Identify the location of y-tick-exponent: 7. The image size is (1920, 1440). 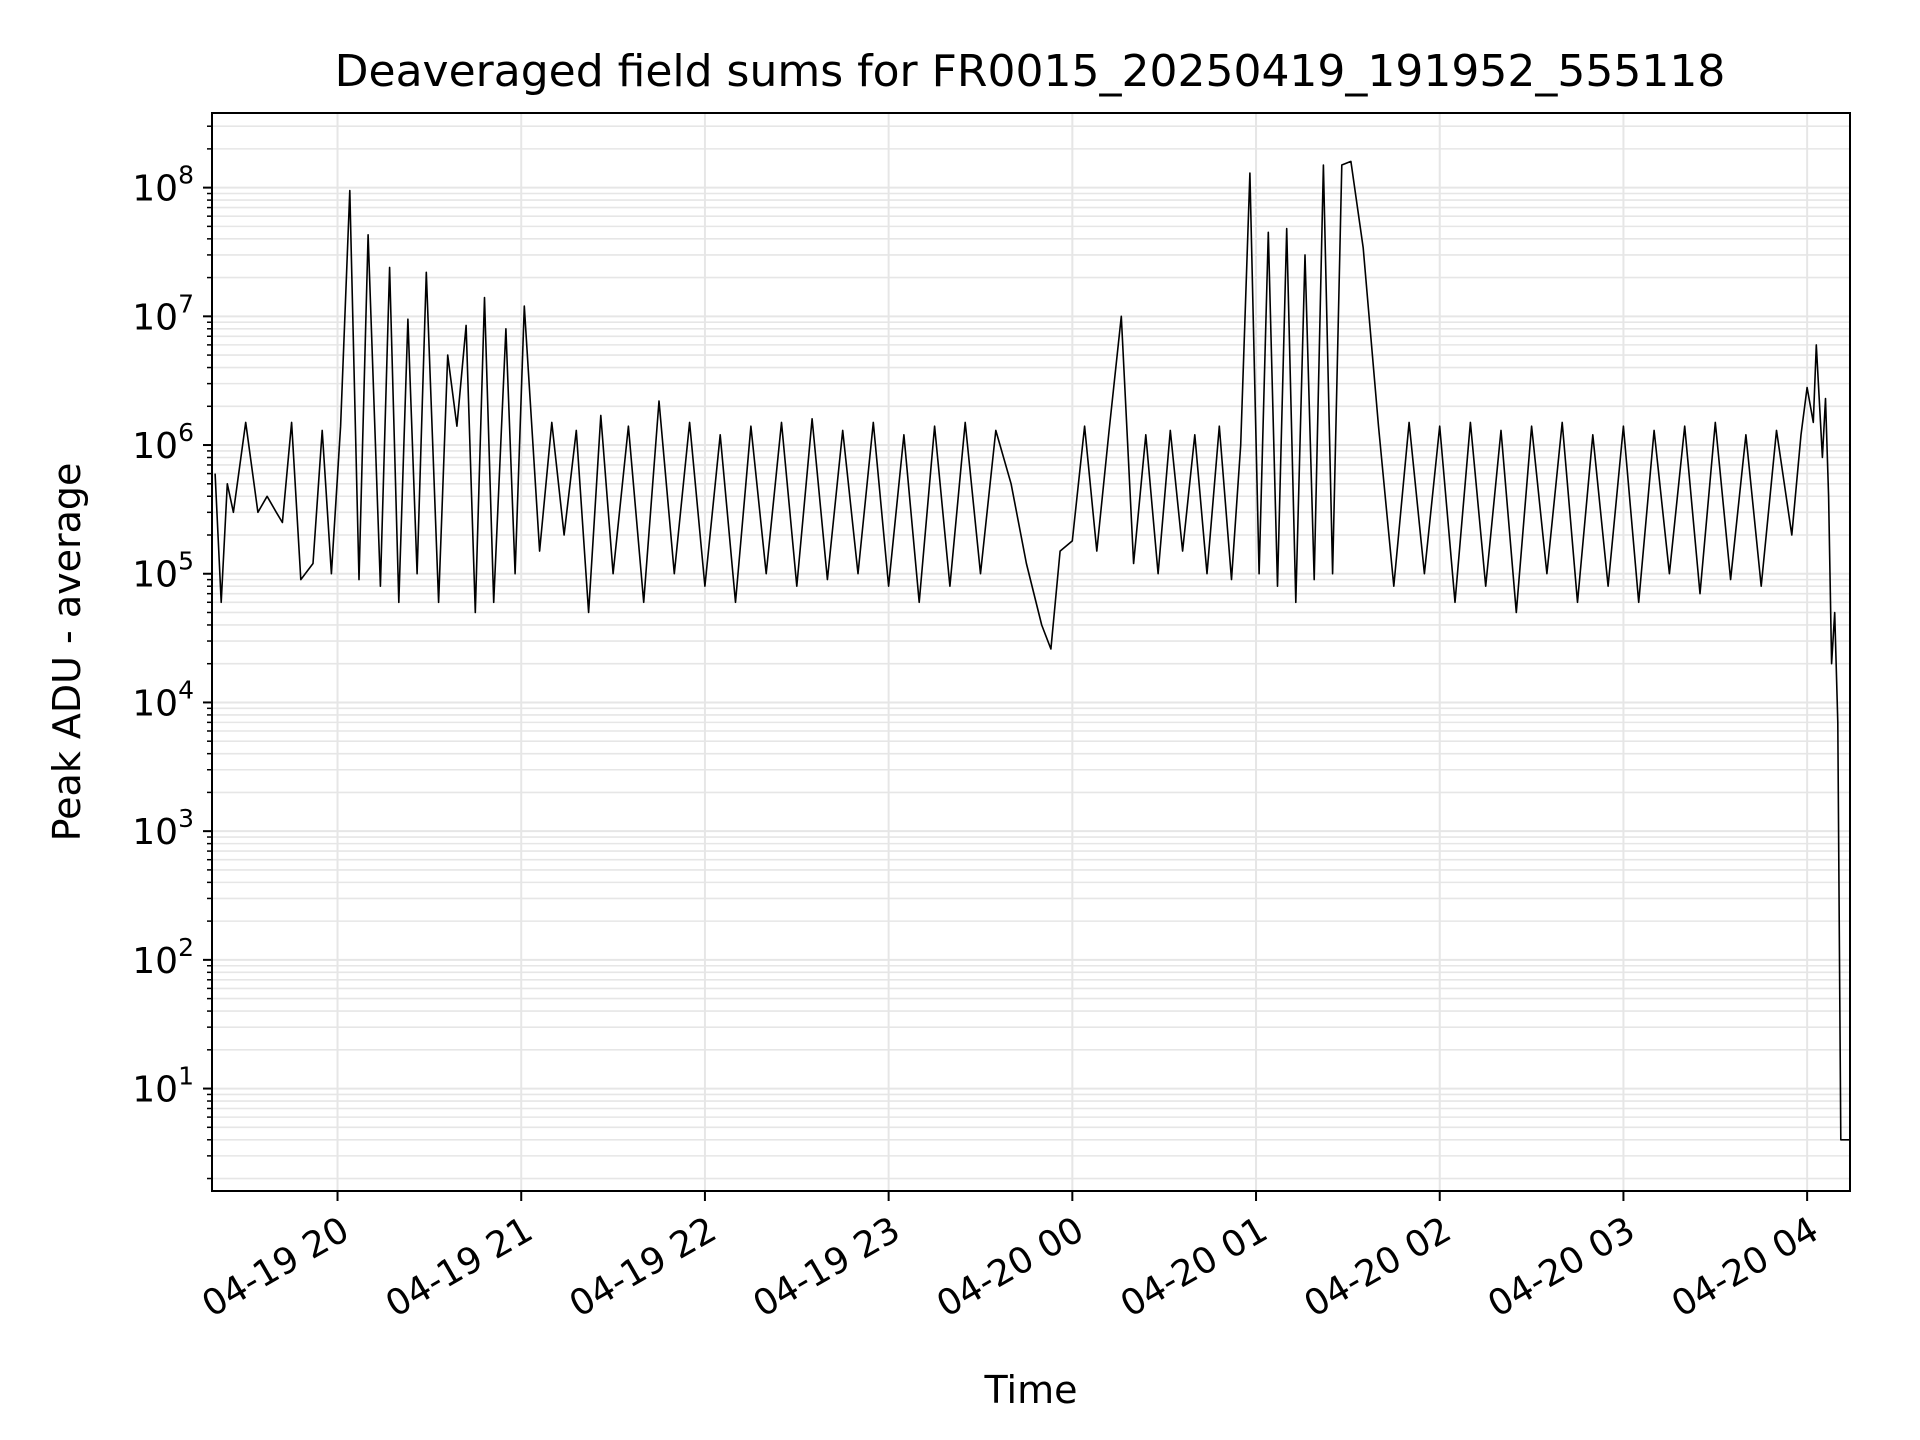
(186, 303).